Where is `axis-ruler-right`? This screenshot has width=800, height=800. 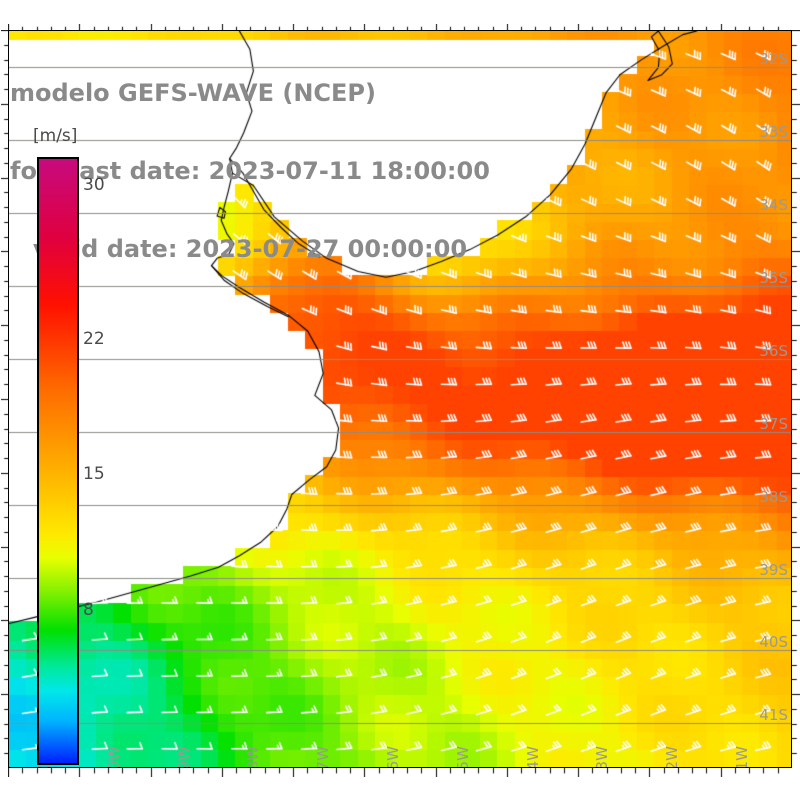 axis-ruler-right is located at coordinates (796, 399).